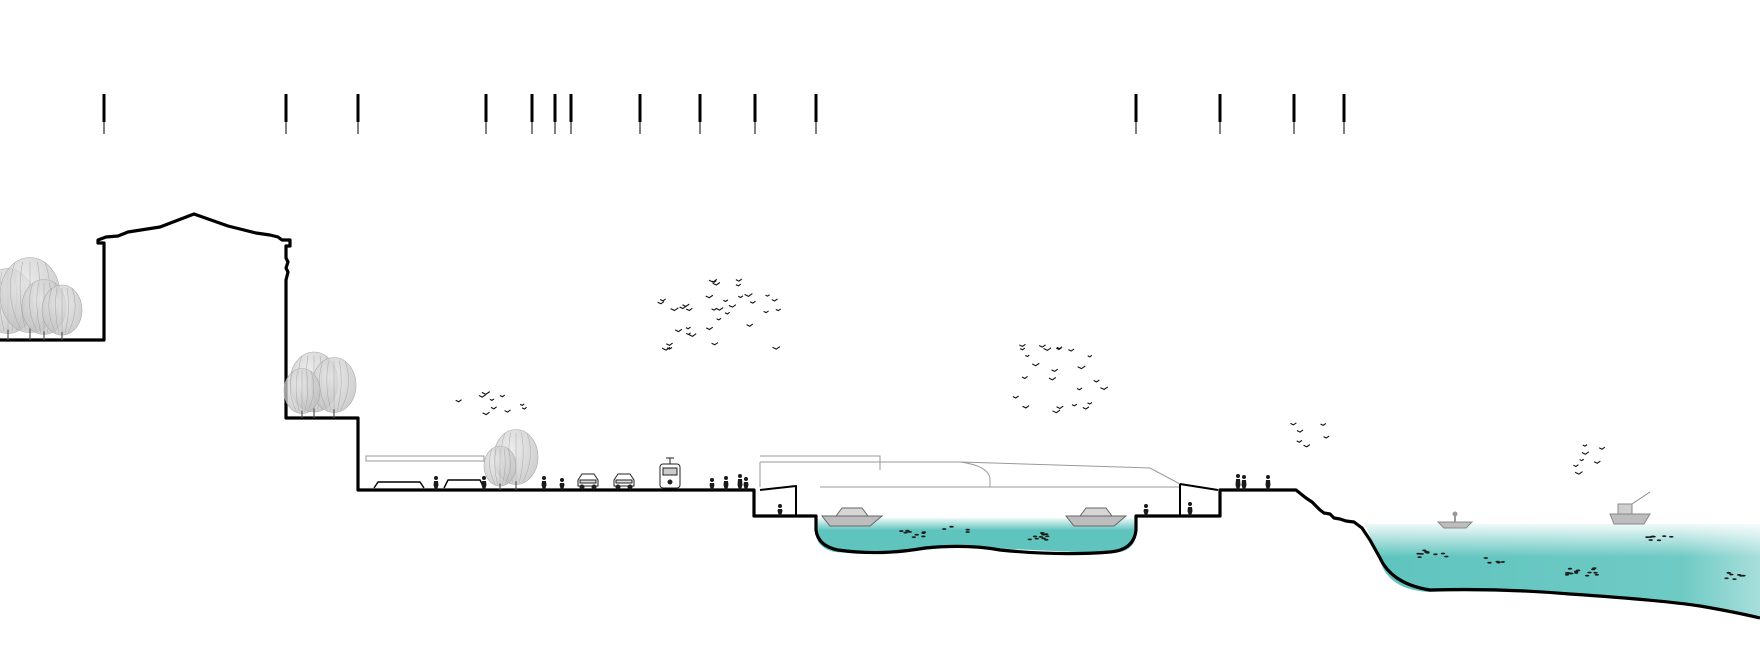 This screenshot has width=1760, height=666. I want to click on tree-icon, so click(302, 393).